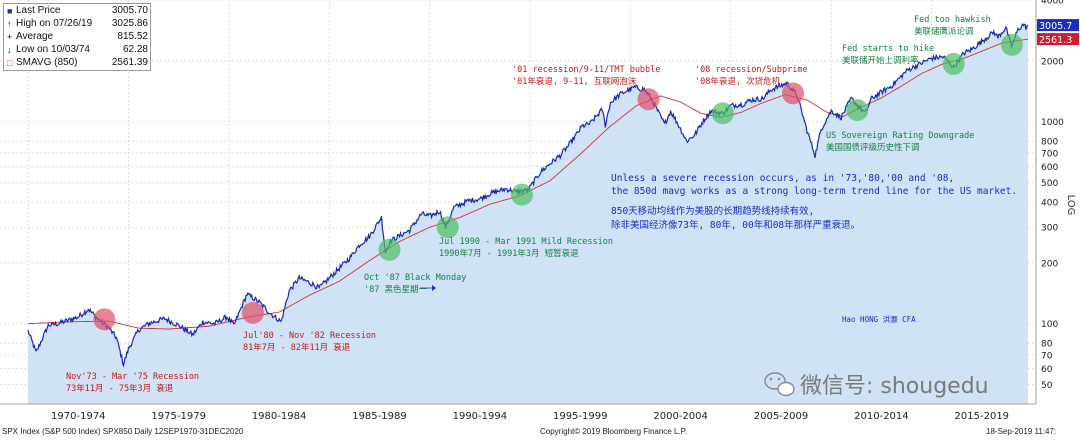  I want to click on annotation-text: Nov'73 - Mar '75 Recession, so click(132, 377).